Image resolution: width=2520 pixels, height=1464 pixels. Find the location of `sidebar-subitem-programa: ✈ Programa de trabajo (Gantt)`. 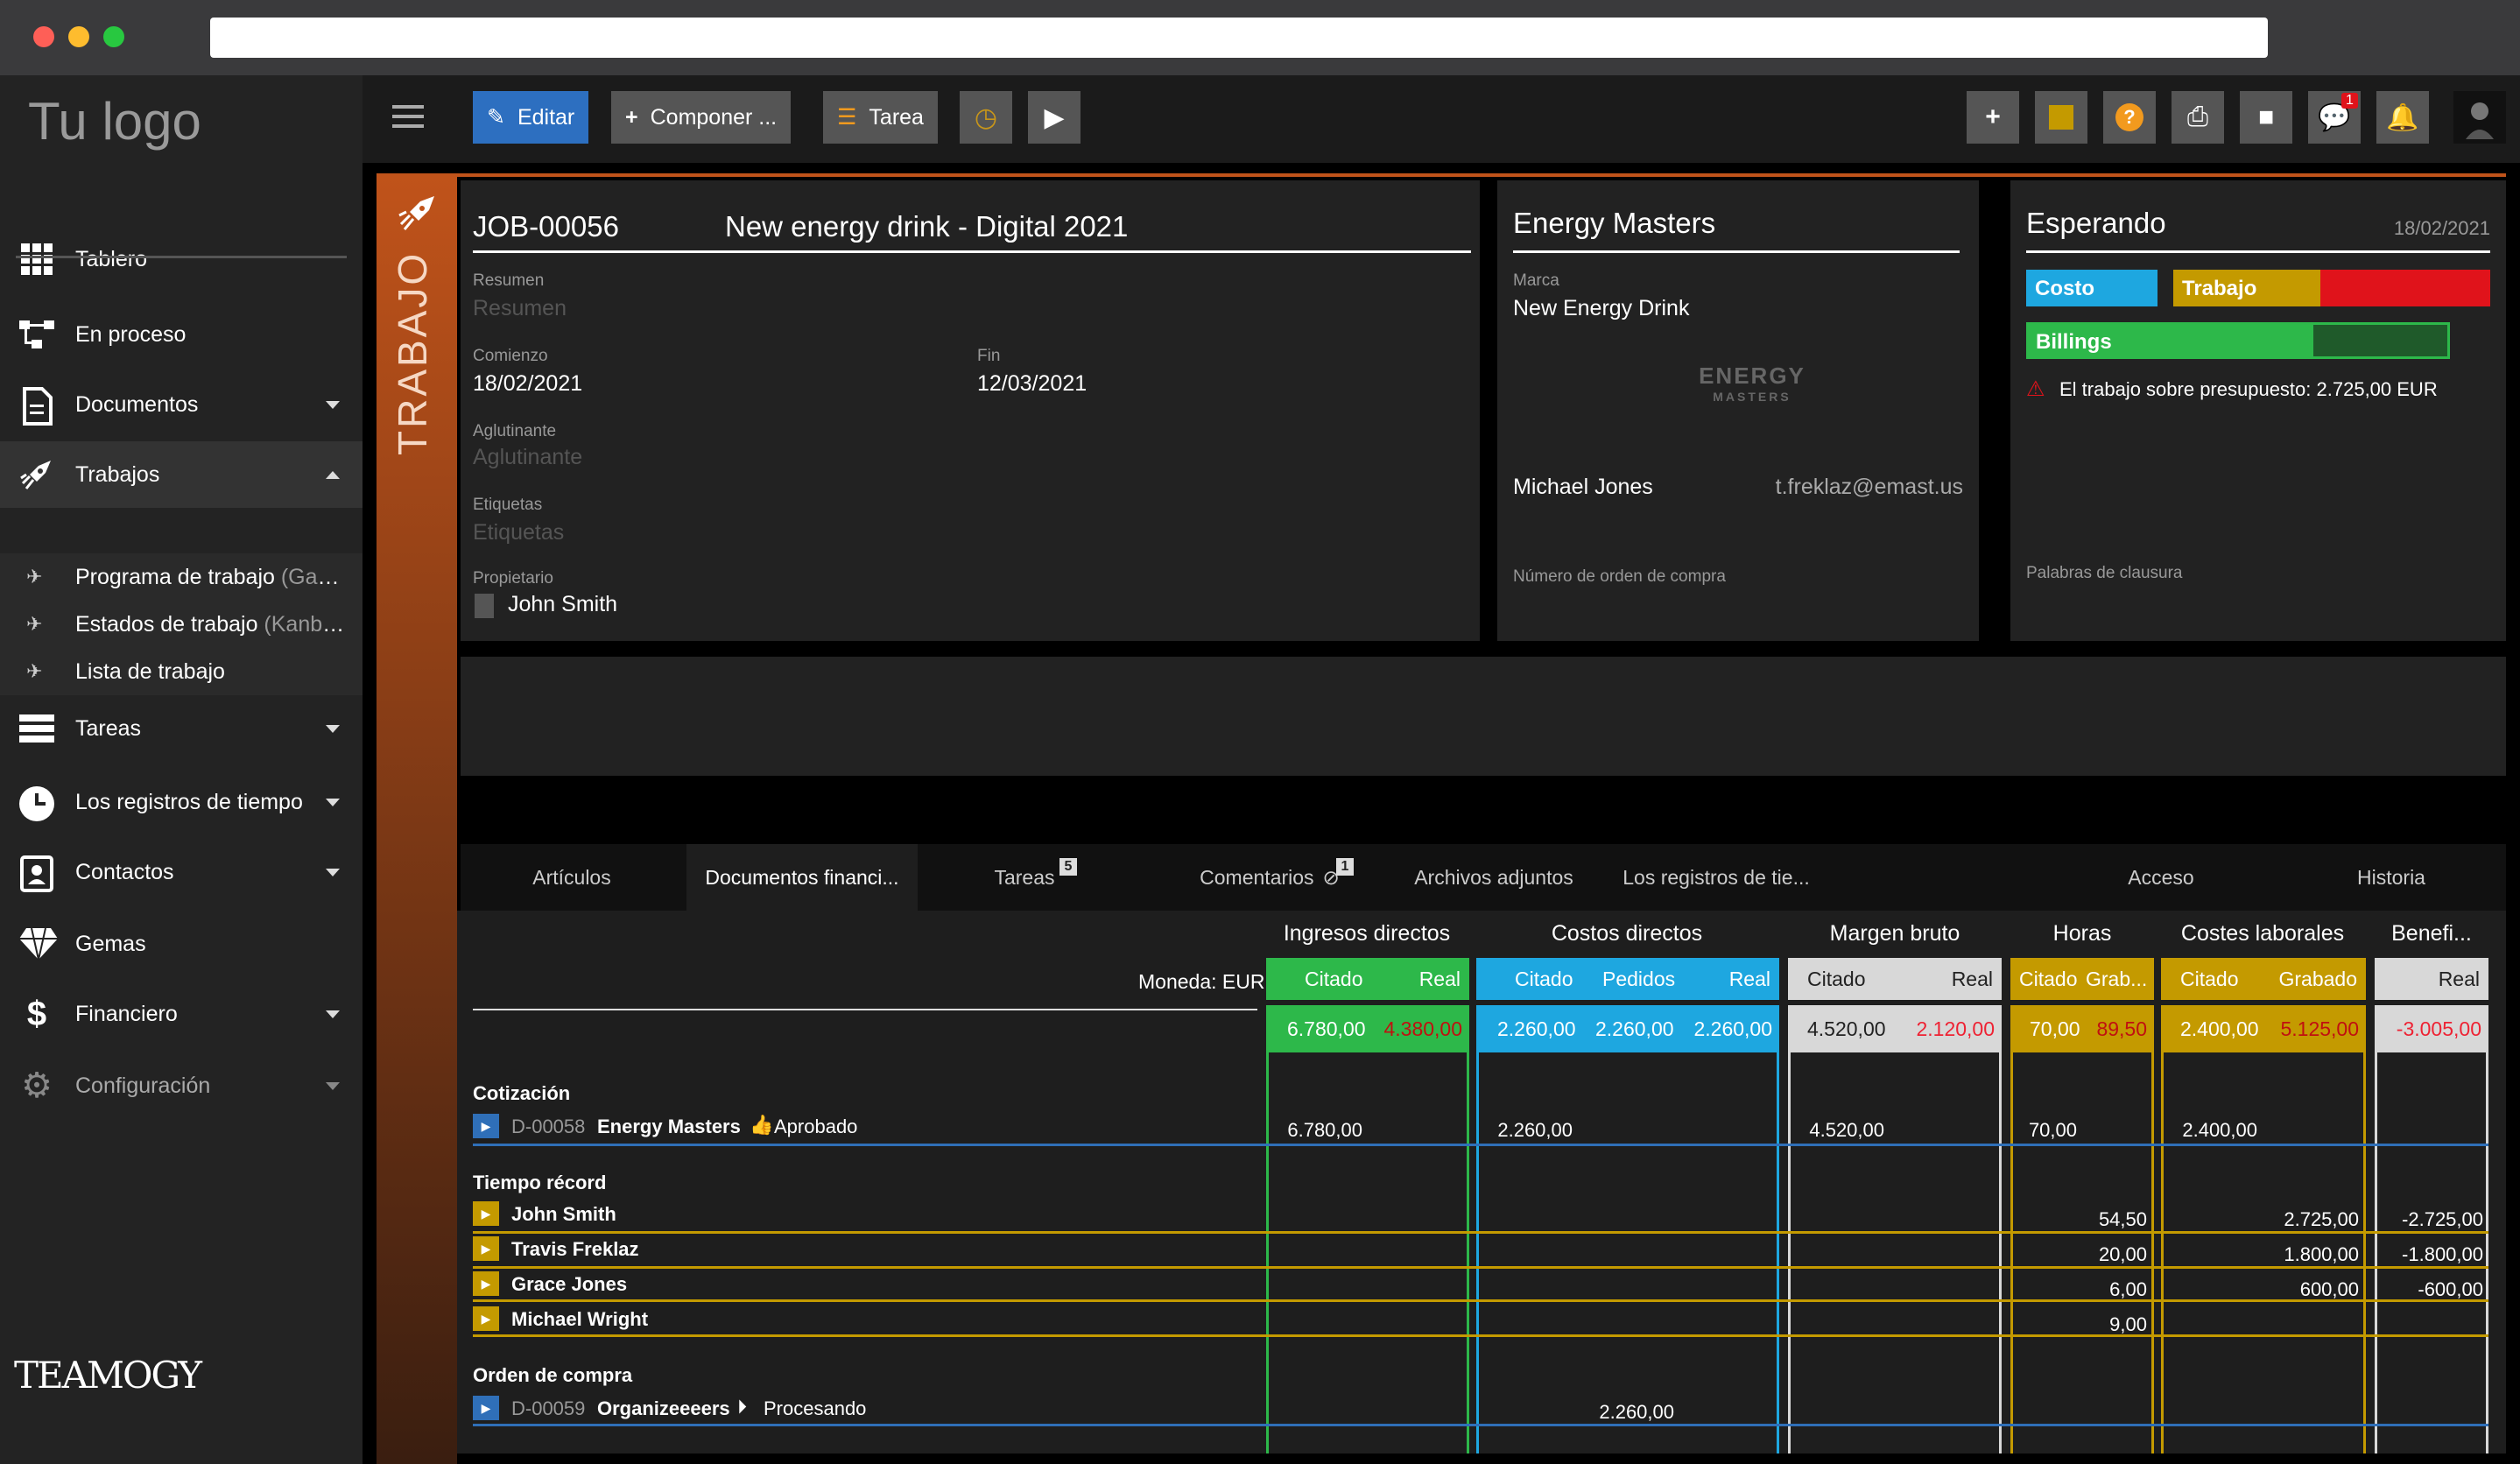

sidebar-subitem-programa: ✈ Programa de trabajo (Gantt) is located at coordinates (181, 577).